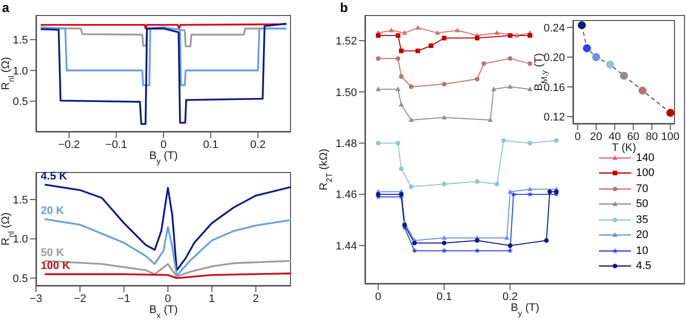 Image resolution: width=686 pixels, height=320 pixels. I want to click on x-tick-label: 2, so click(255, 298).